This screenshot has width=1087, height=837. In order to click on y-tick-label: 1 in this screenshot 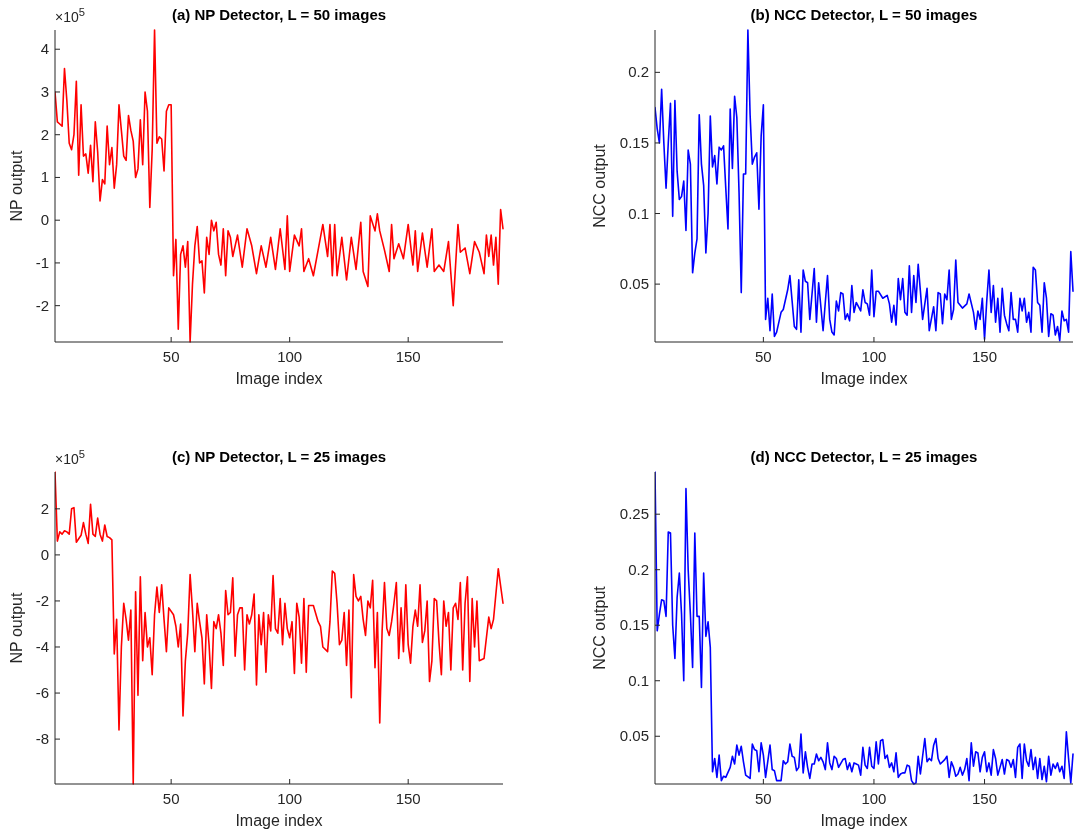, I will do `click(44, 177)`.